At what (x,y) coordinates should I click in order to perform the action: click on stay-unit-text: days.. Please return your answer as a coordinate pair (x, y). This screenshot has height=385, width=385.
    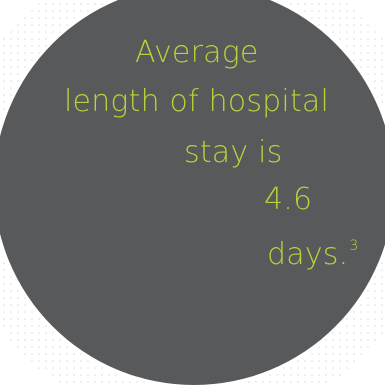
    Looking at the image, I should click on (308, 254).